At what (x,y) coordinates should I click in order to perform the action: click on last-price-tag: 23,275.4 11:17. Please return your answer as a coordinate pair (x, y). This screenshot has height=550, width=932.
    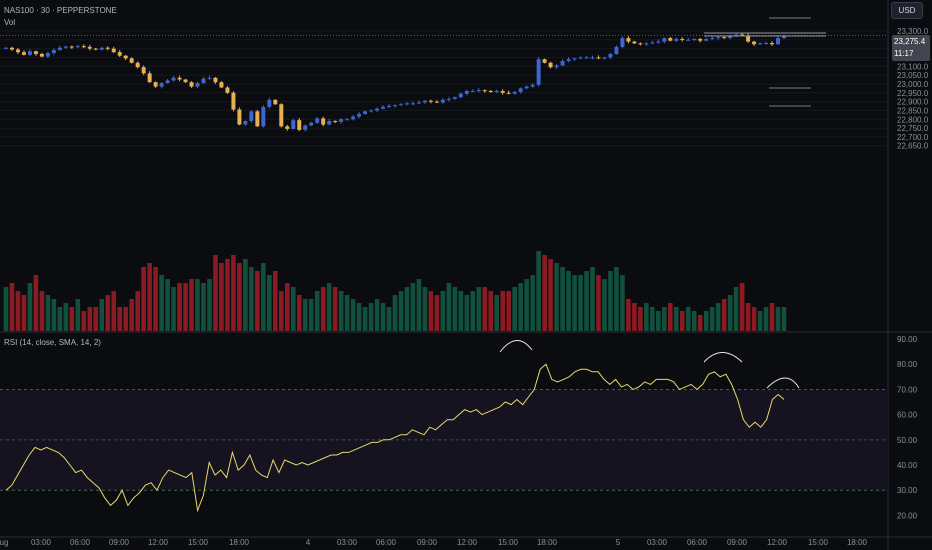
    Looking at the image, I should click on (911, 48).